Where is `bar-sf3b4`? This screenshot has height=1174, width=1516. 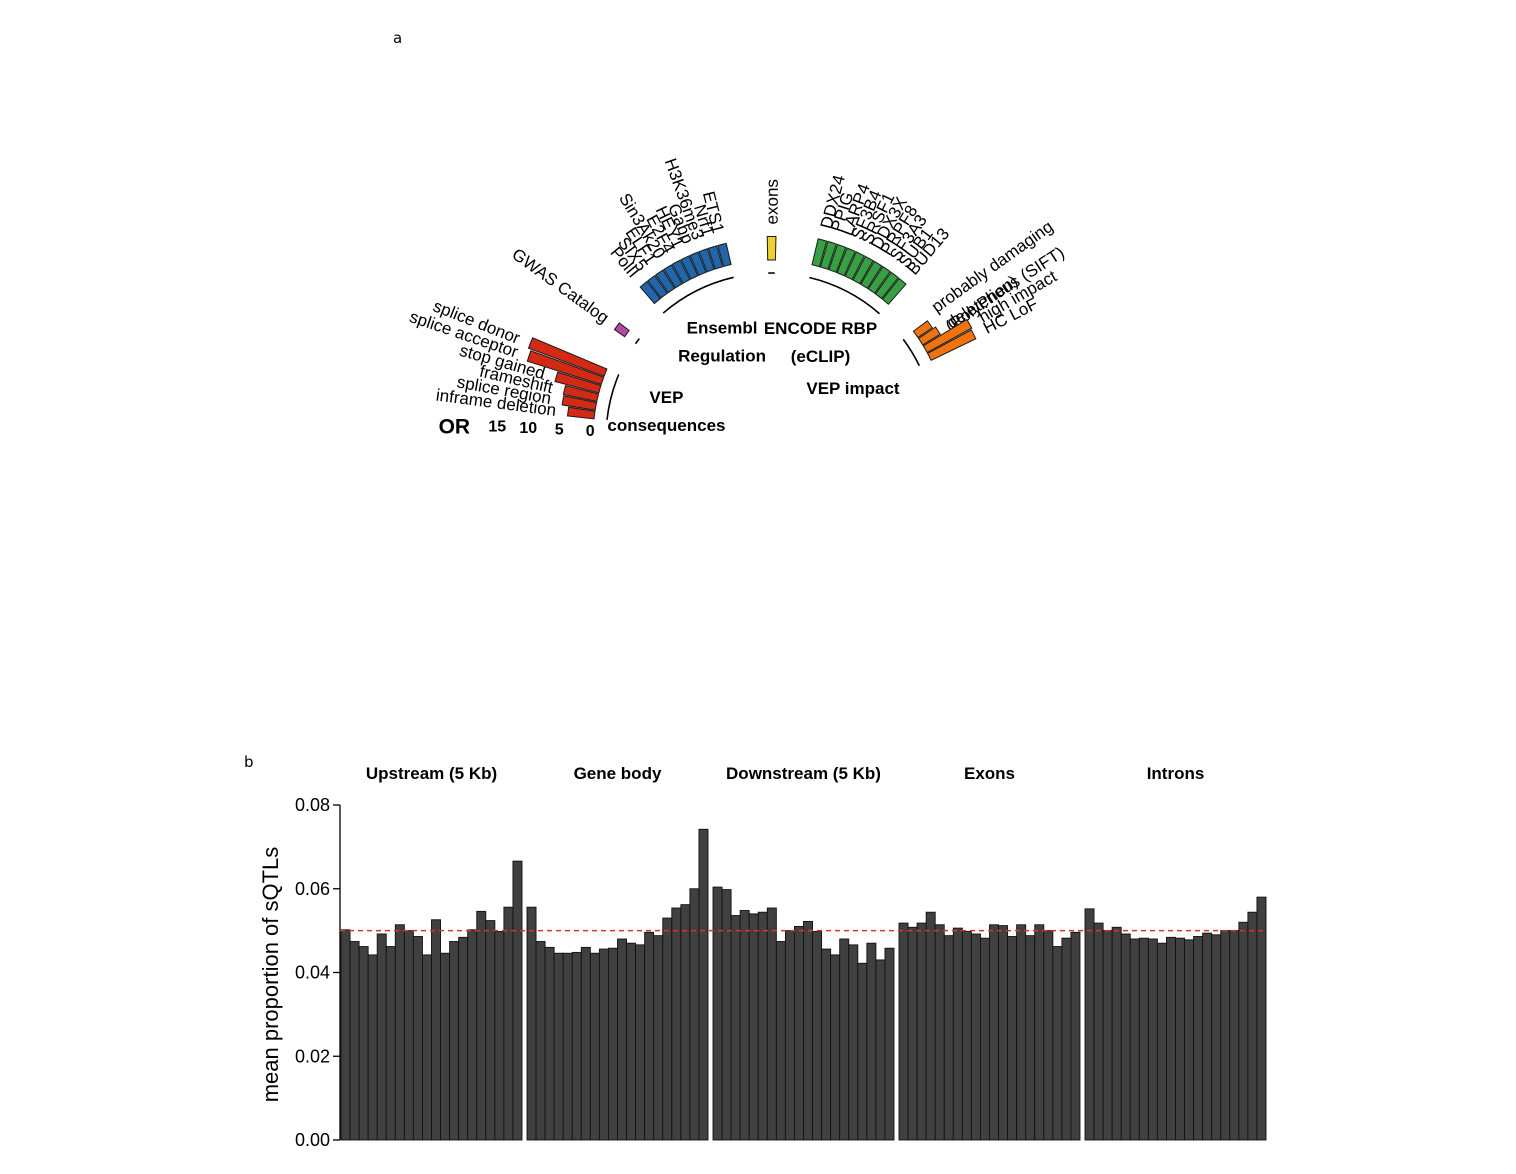 bar-sf3b4 is located at coordinates (846, 262).